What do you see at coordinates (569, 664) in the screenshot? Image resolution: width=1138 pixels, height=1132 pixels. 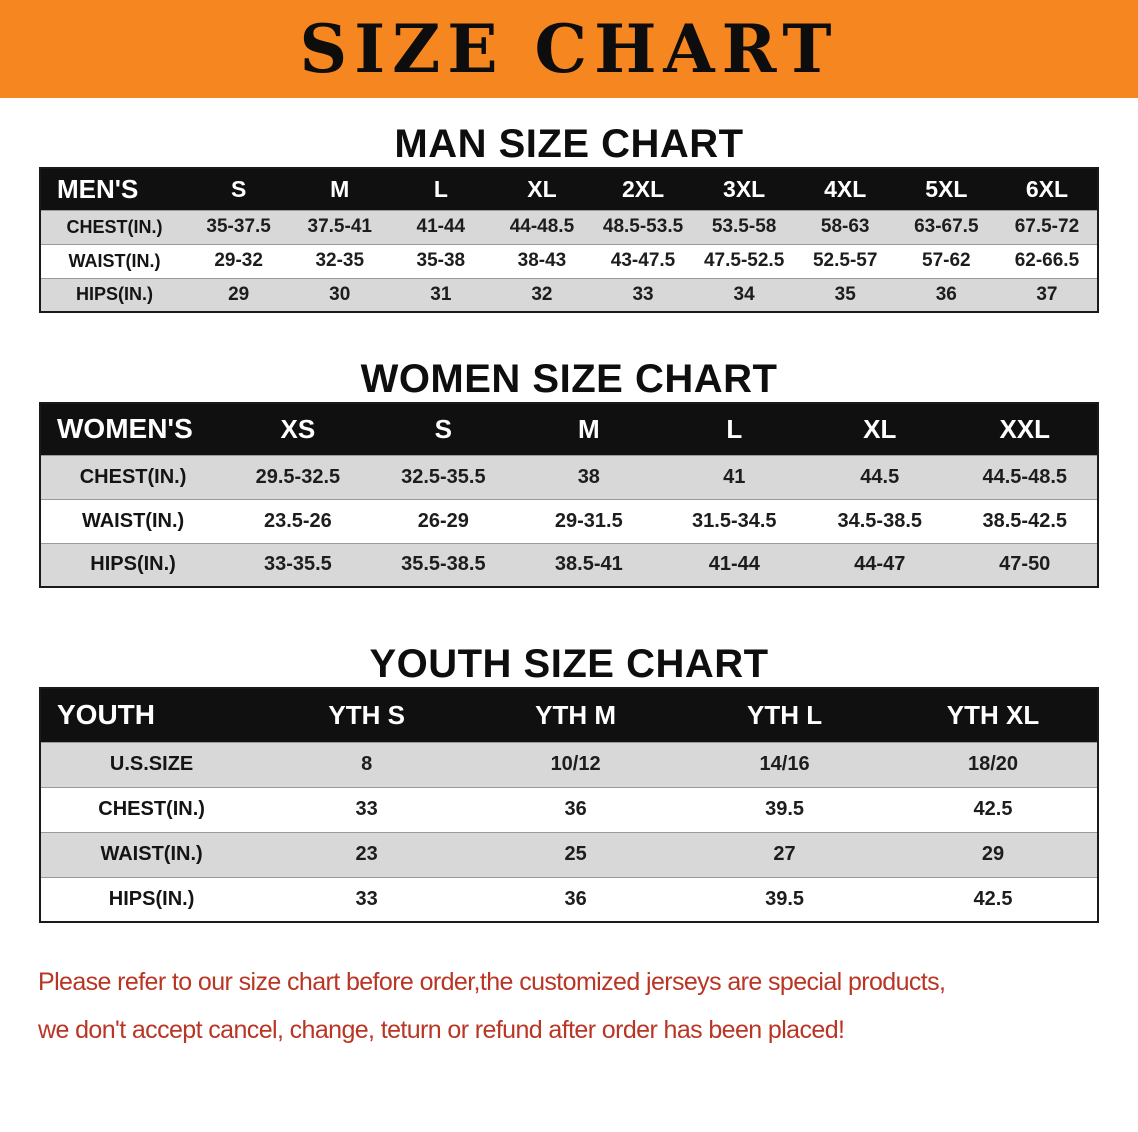 I see `youth-size-chart-heading: YOUTH SIZE CHART` at bounding box center [569, 664].